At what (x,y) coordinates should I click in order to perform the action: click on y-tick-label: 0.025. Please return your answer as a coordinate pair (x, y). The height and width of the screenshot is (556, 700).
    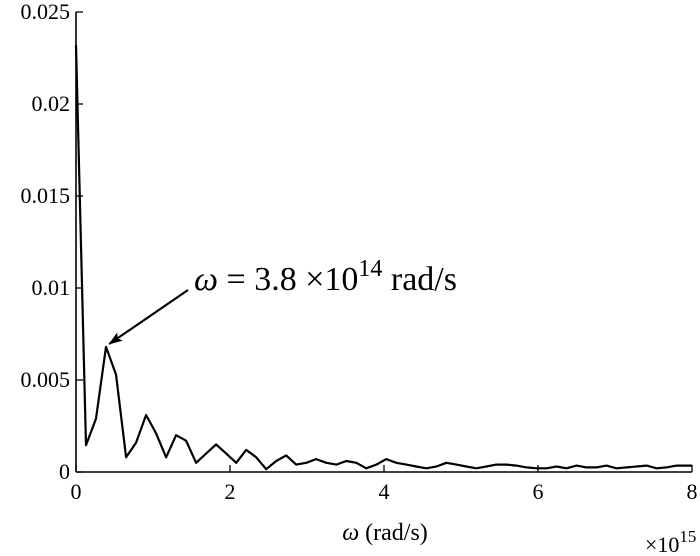
    Looking at the image, I should click on (46, 12).